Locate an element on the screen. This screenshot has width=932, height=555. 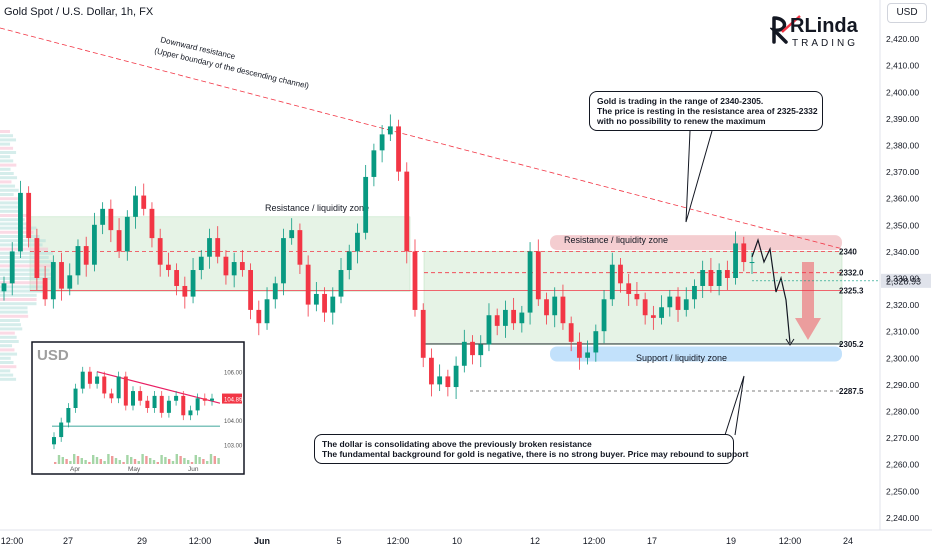
x-tick-label: 24 is located at coordinates (848, 541).